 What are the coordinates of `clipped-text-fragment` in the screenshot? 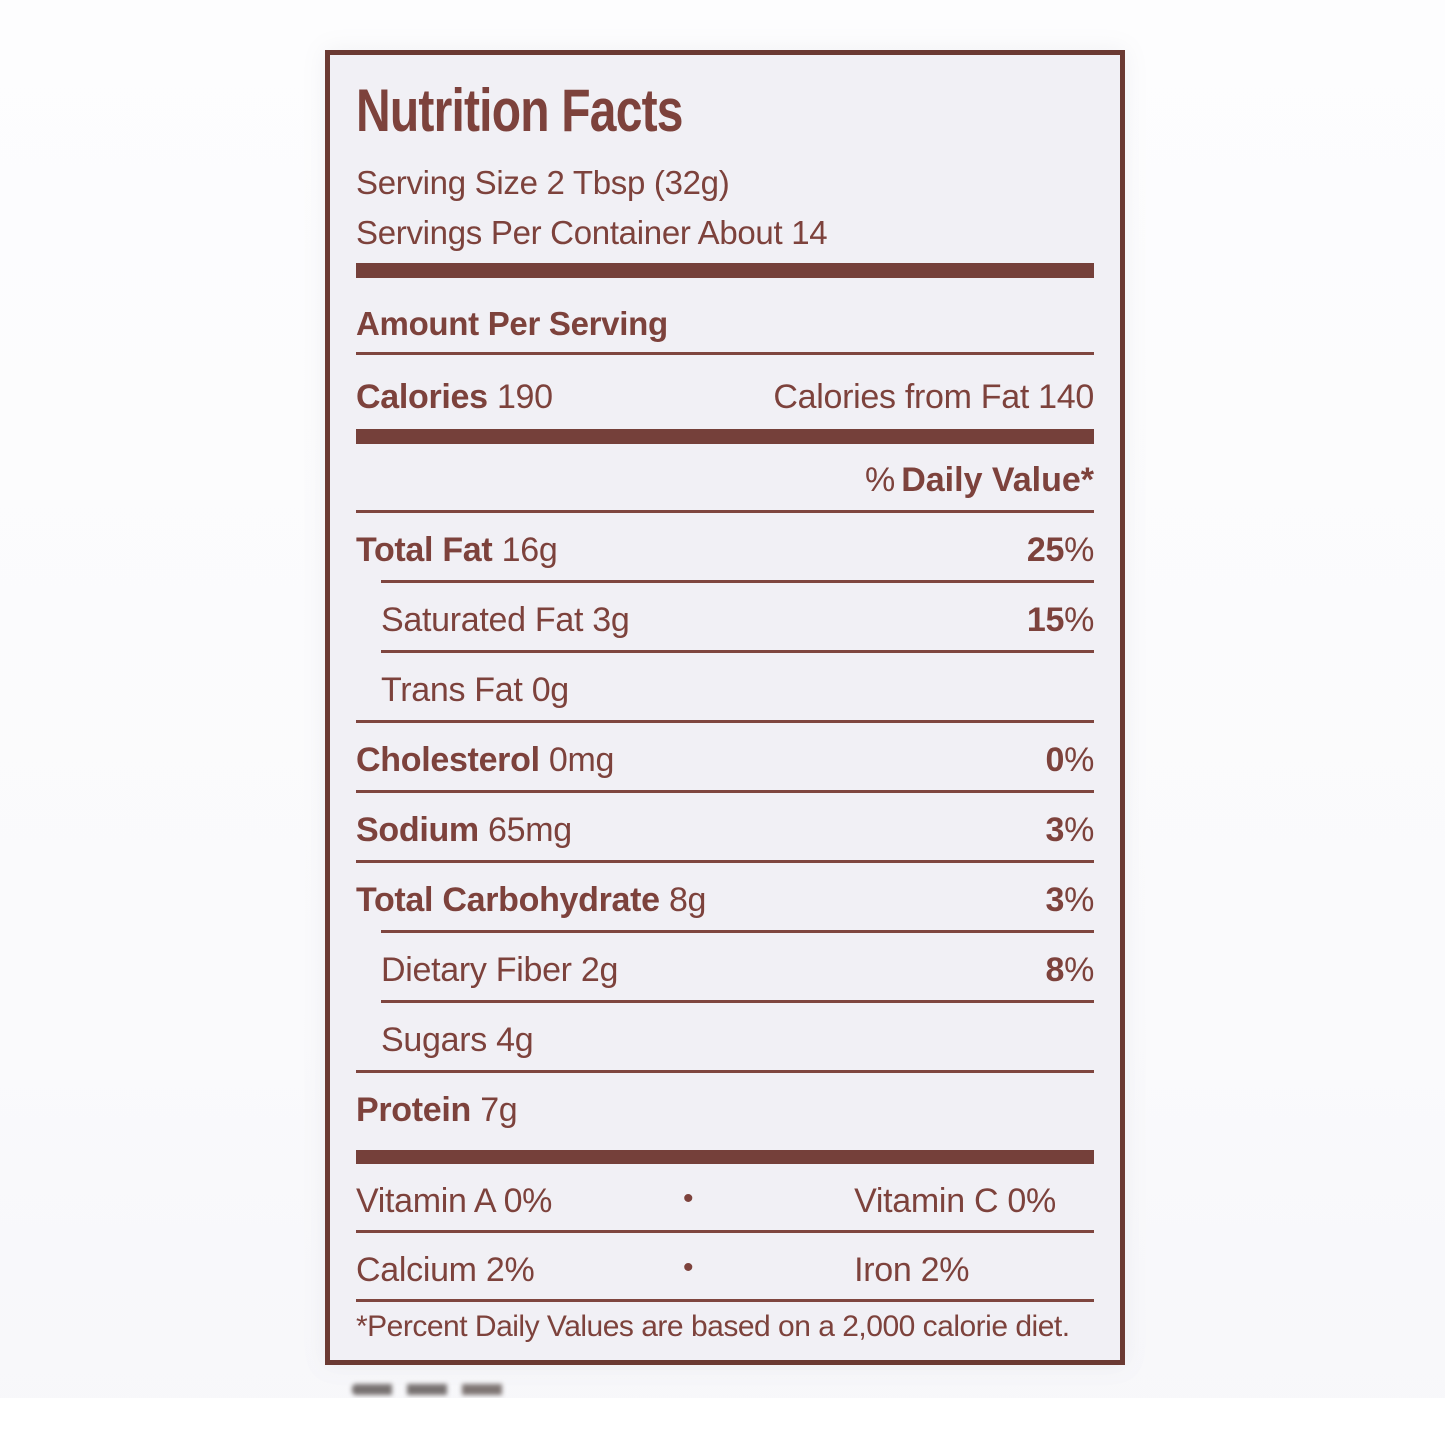 It's located at (439, 1389).